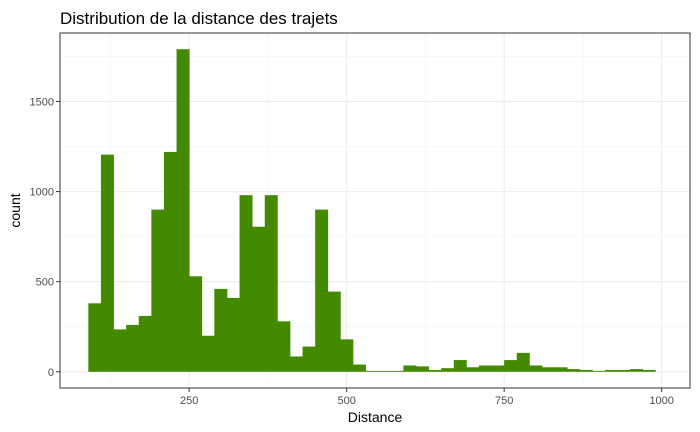 This screenshot has width=700, height=432. I want to click on chart-title: Distribution de la distance des trajets, so click(199, 18).